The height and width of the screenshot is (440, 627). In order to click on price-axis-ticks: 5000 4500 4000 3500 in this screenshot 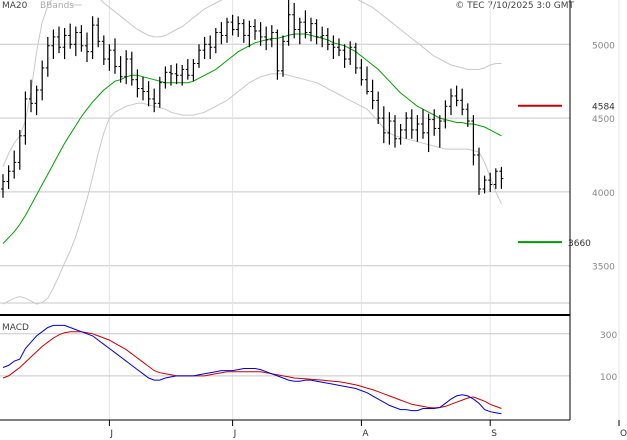, I will do `click(603, 156)`.